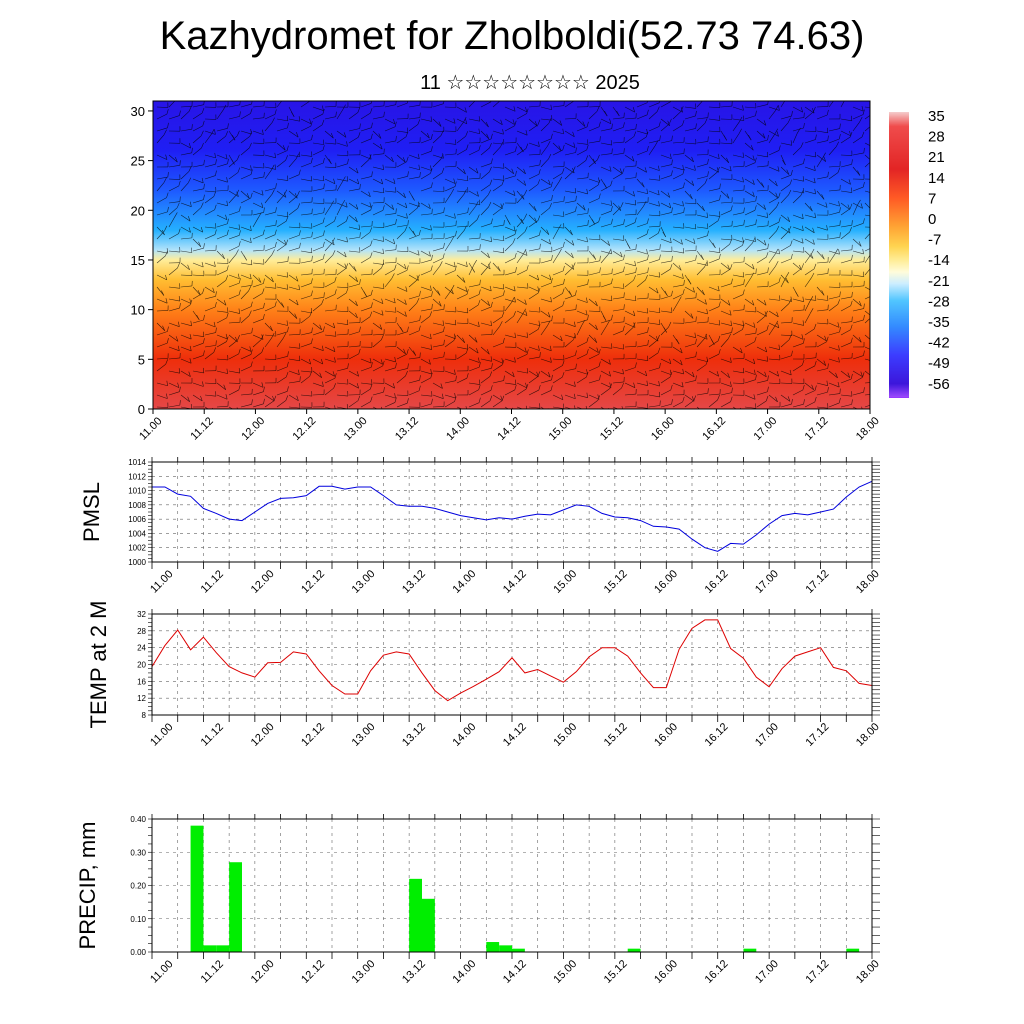  I want to click on heatmap-x-tick-label: 13.12, so click(407, 429).